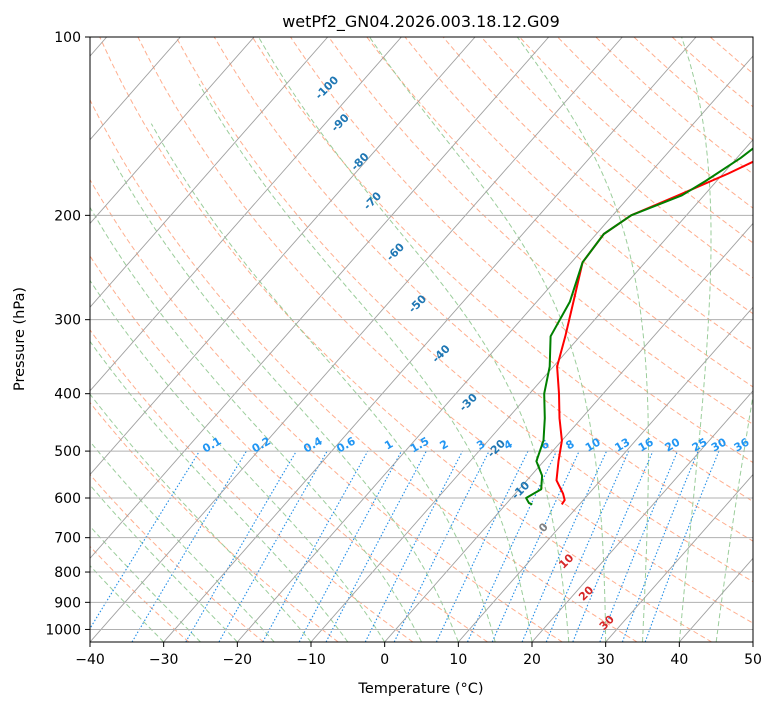 This screenshot has height=708, width=775. Describe the element at coordinates (67, 499) in the screenshot. I see `y-tick-label: 600` at that location.